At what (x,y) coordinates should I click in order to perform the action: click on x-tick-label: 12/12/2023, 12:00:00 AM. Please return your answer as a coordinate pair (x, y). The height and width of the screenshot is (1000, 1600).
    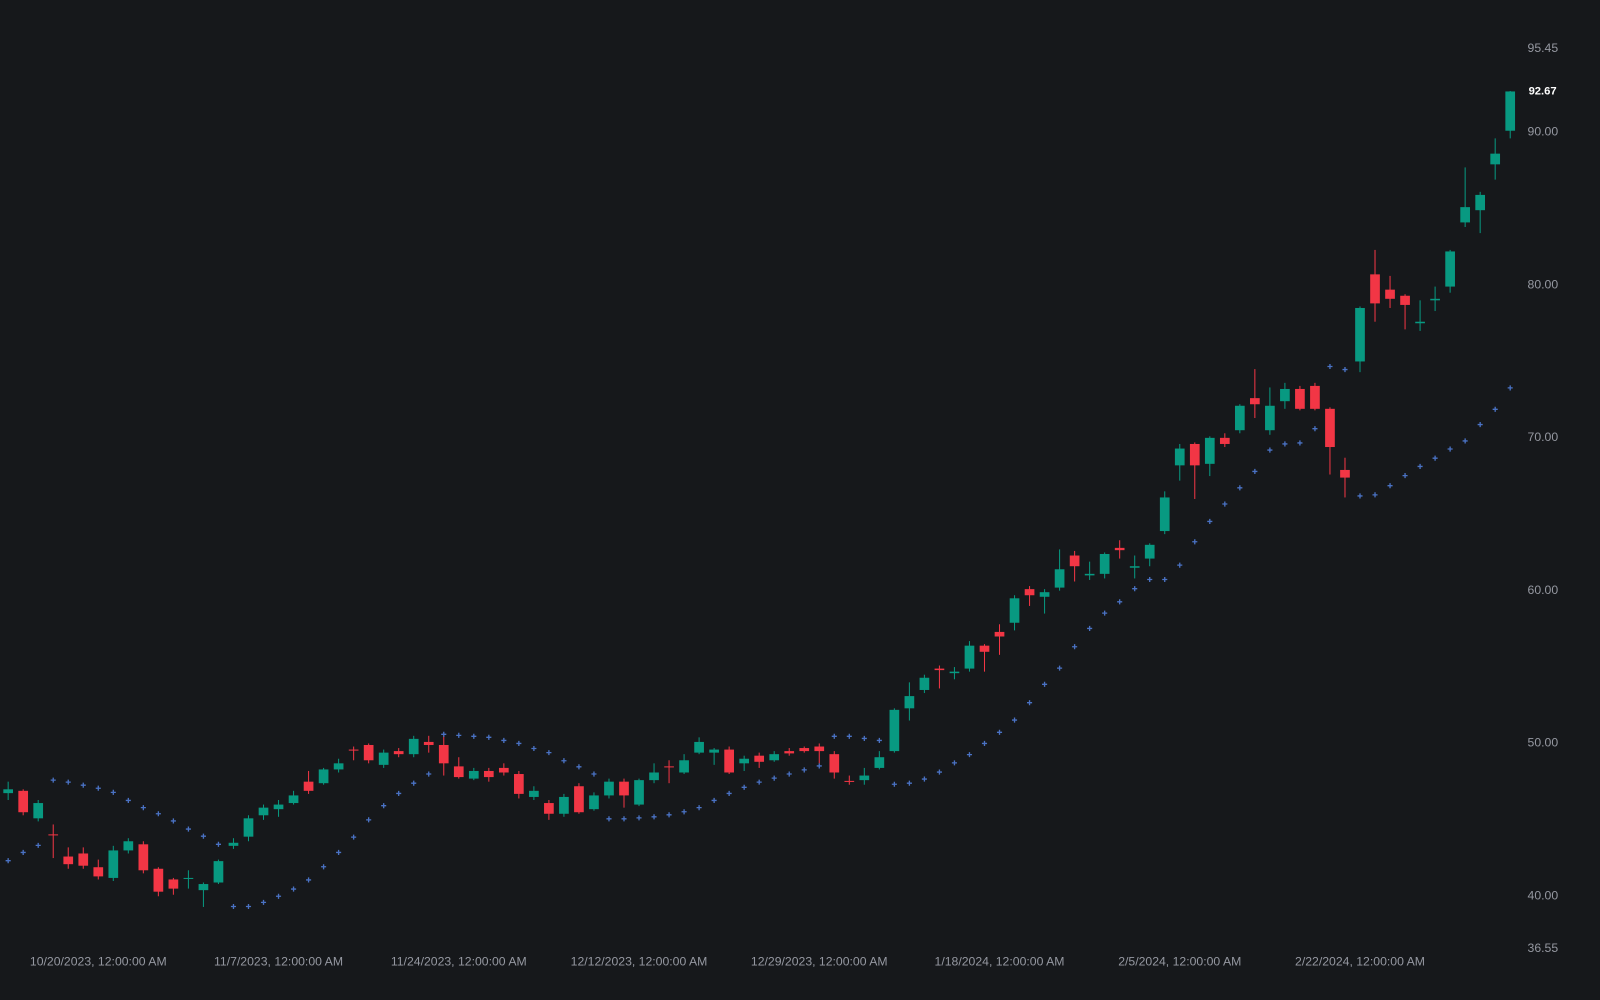
    Looking at the image, I should click on (639, 961).